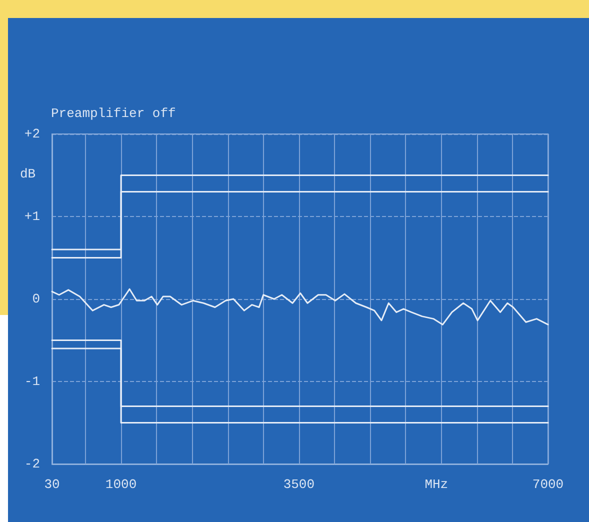 This screenshot has height=522, width=589. Describe the element at coordinates (52, 484) in the screenshot. I see `x-tick-label: 30` at that location.